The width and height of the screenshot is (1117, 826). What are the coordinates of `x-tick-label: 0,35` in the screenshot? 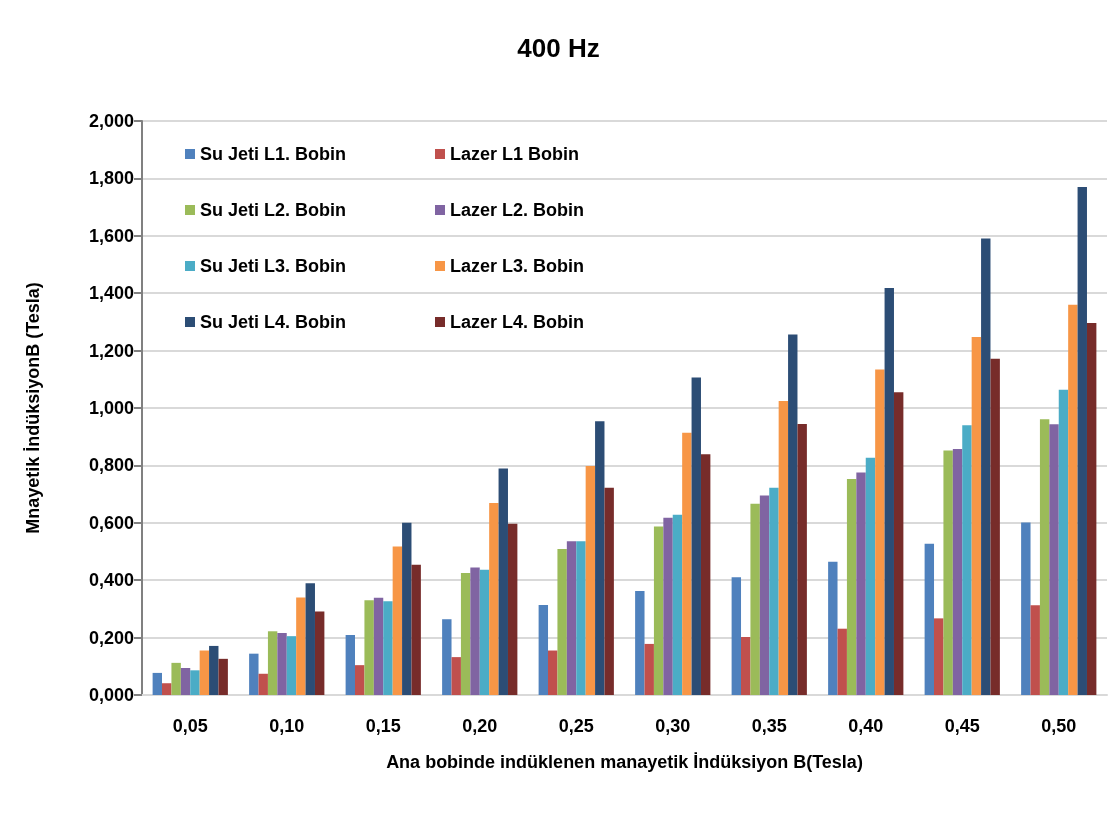 It's located at (769, 726).